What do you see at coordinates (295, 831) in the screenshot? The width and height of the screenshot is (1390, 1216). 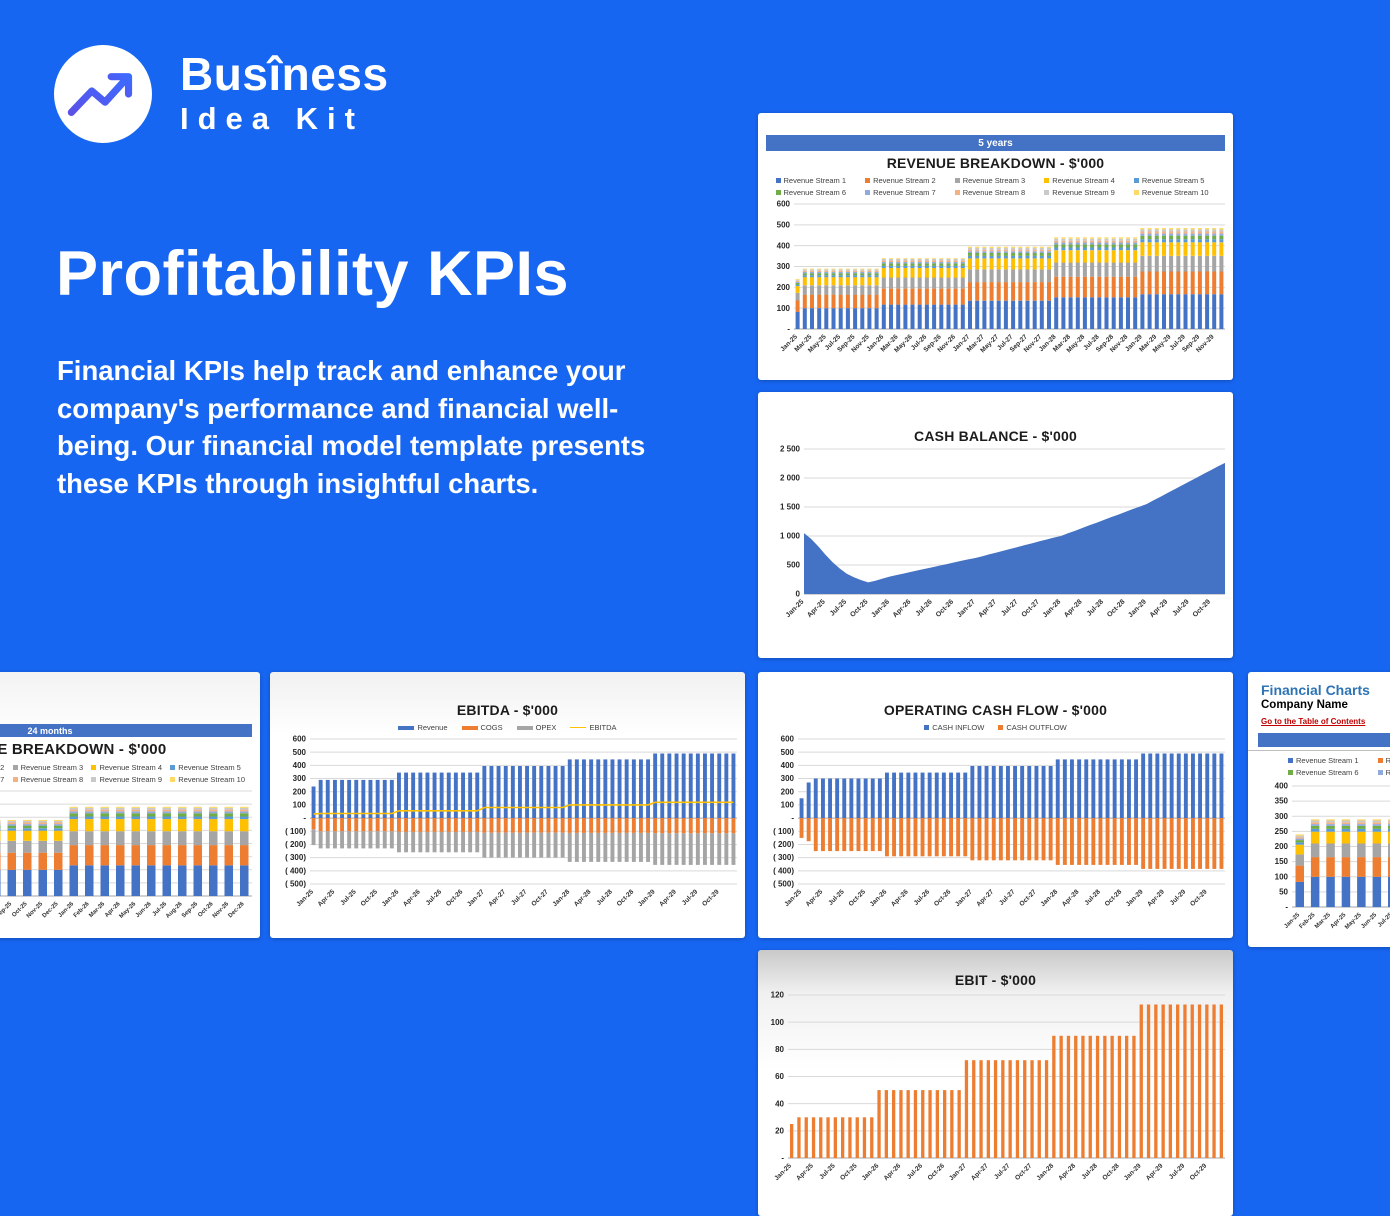 I see `svg-text: ( 100)` at bounding box center [295, 831].